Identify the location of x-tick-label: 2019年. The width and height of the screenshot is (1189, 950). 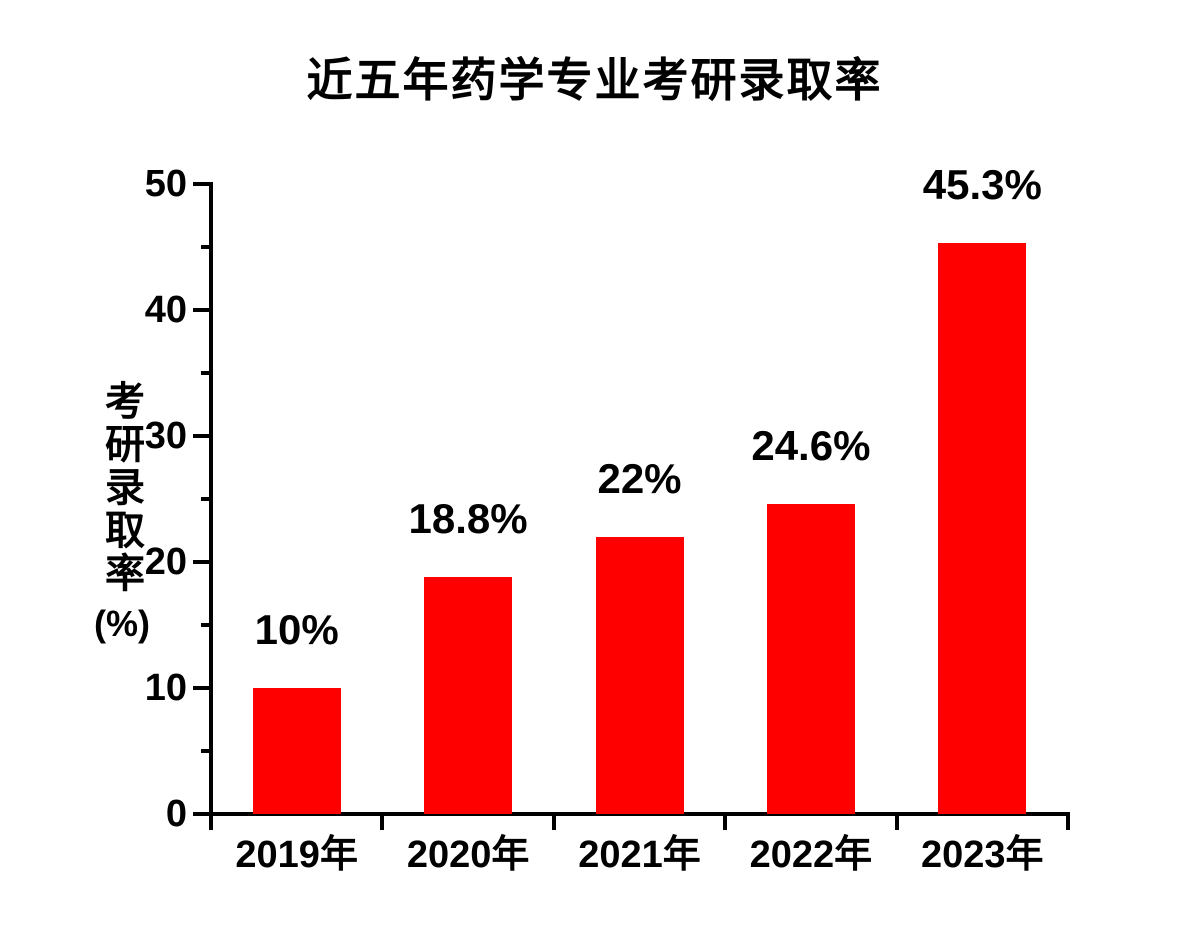
(296, 855).